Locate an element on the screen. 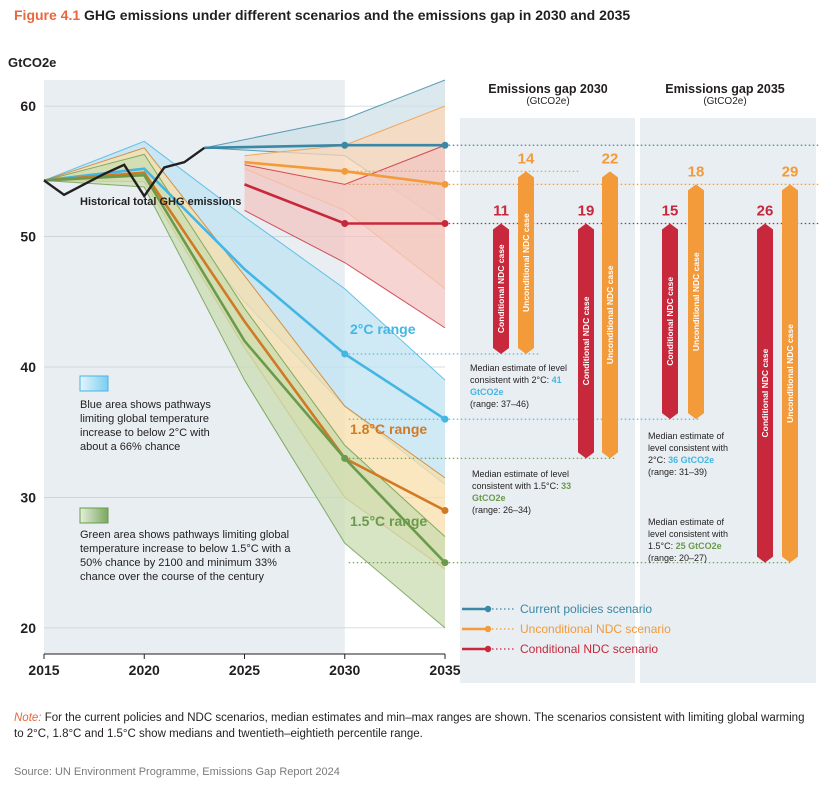 This screenshot has height=795, width=826. gap-value-2030: 11 is located at coordinates (501, 211).